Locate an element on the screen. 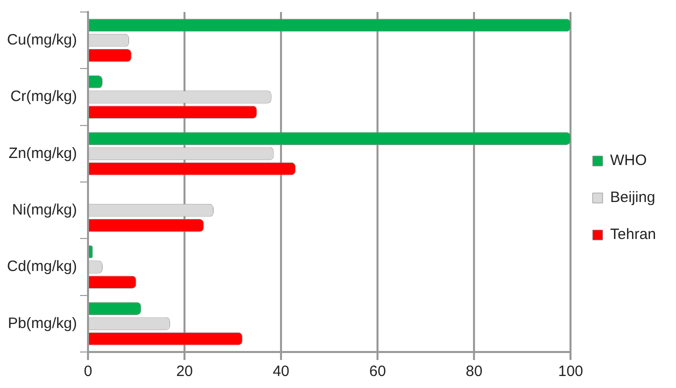 Image resolution: width=676 pixels, height=388 pixels. y-tick-label: Ni(mg/kg) is located at coordinates (45, 209).